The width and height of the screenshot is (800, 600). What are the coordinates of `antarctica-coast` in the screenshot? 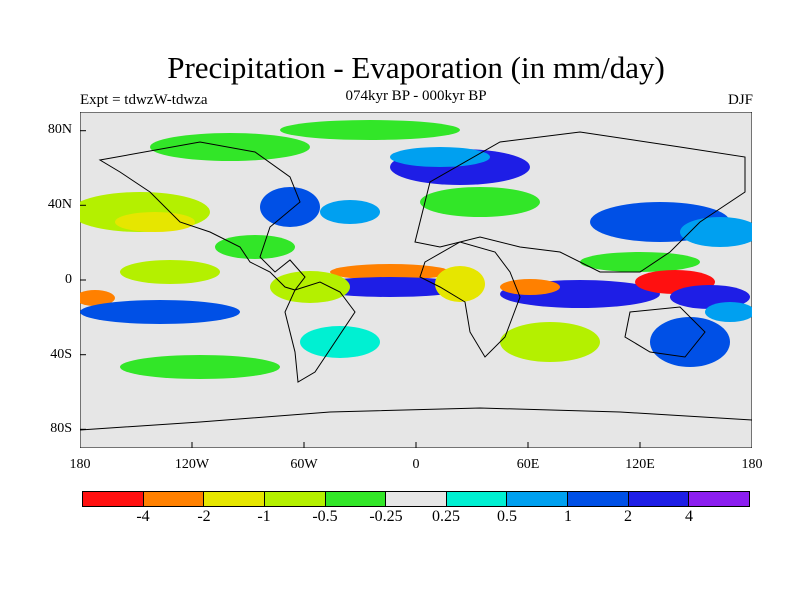 It's located at (416, 419).